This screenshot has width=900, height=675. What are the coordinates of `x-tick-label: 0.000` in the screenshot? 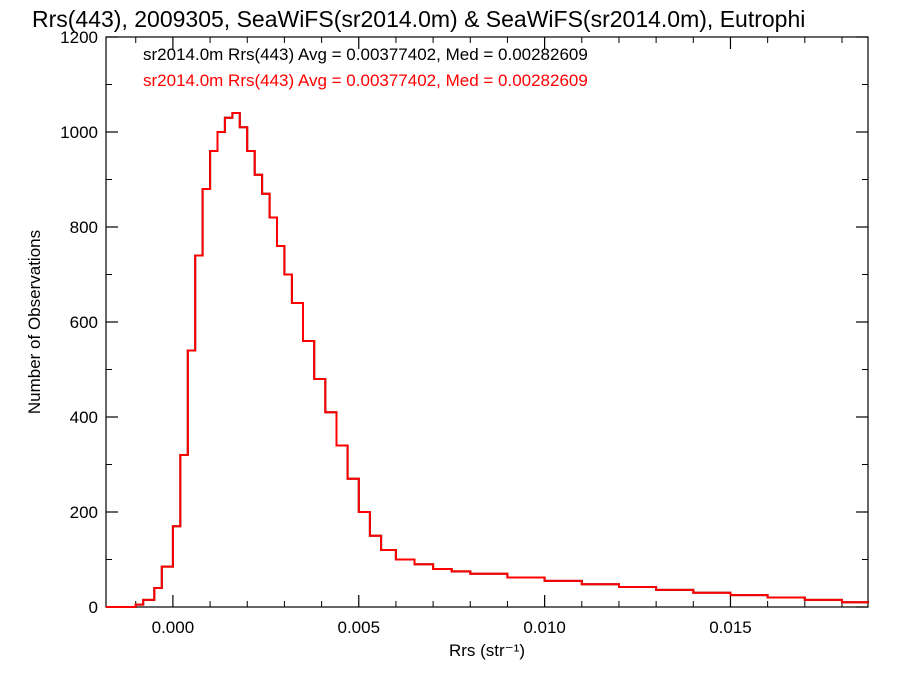 It's located at (173, 627).